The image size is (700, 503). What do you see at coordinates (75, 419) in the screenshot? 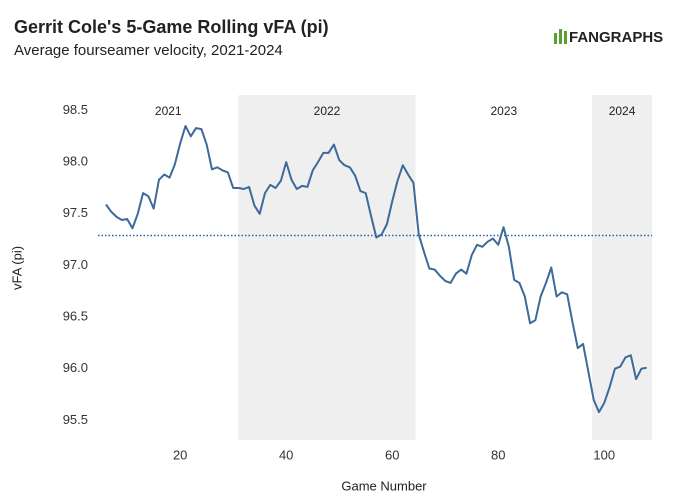
I see `y-tick-label: 95.5` at bounding box center [75, 419].